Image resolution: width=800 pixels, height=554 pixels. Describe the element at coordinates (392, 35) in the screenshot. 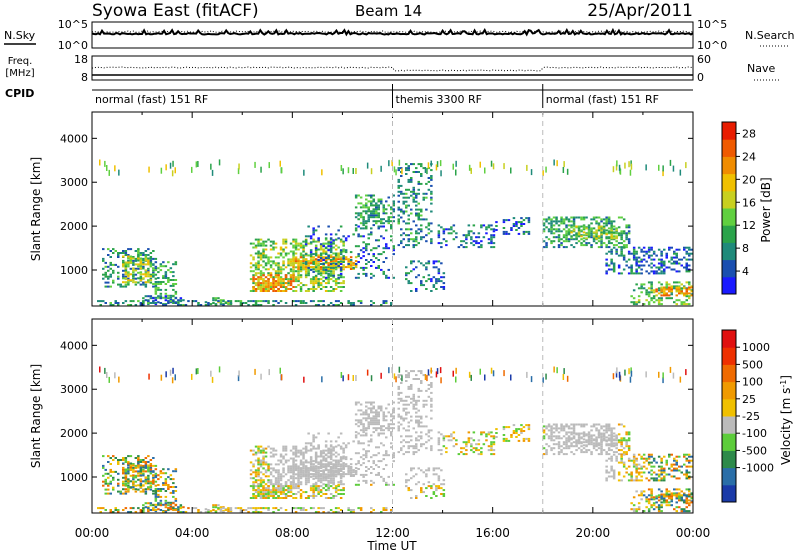

I see `noise-panel-frame` at that location.